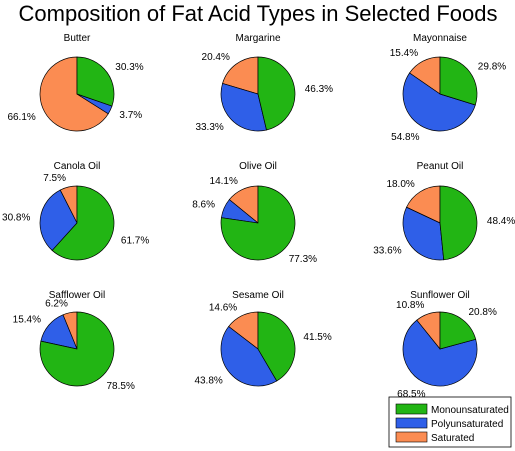 The width and height of the screenshot is (515, 451). Describe the element at coordinates (458, 223) in the screenshot. I see `slice-peanut-oil-monounsaturated` at that location.